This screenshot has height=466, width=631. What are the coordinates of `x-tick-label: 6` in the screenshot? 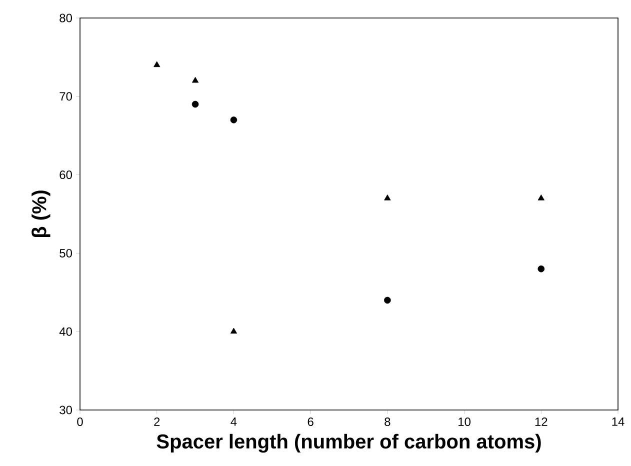 It's located at (311, 422).